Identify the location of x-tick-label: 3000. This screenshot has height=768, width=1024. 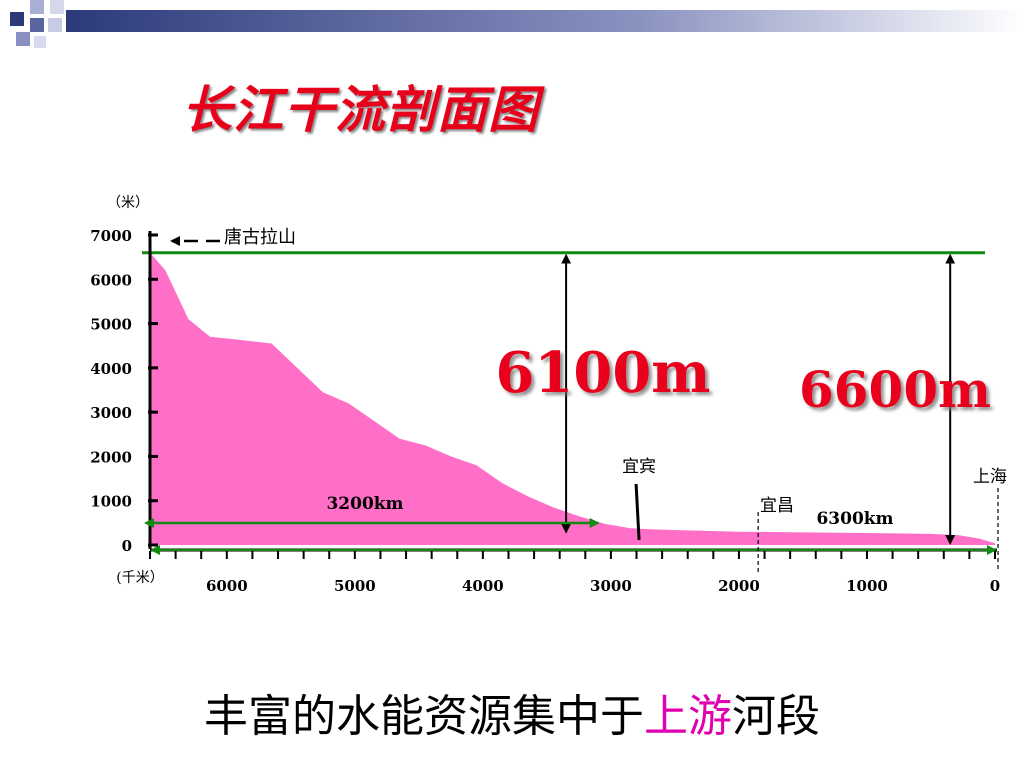
(611, 586).